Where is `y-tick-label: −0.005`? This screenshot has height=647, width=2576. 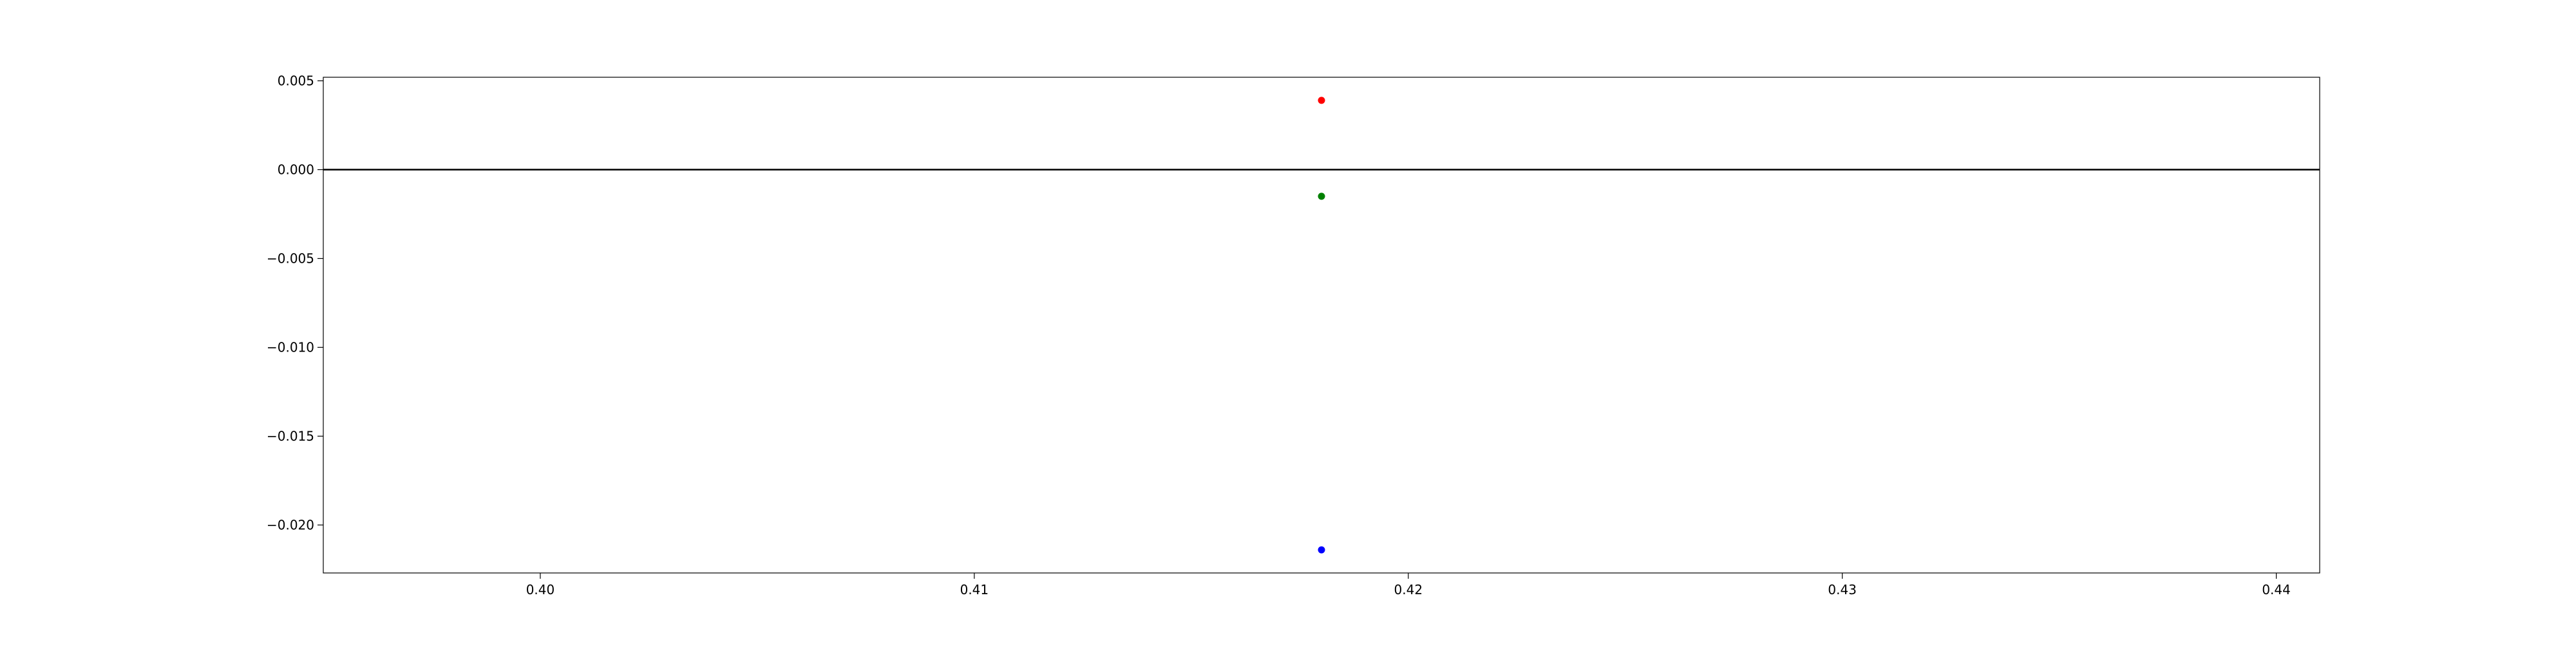
y-tick-label: −0.005 is located at coordinates (290, 259).